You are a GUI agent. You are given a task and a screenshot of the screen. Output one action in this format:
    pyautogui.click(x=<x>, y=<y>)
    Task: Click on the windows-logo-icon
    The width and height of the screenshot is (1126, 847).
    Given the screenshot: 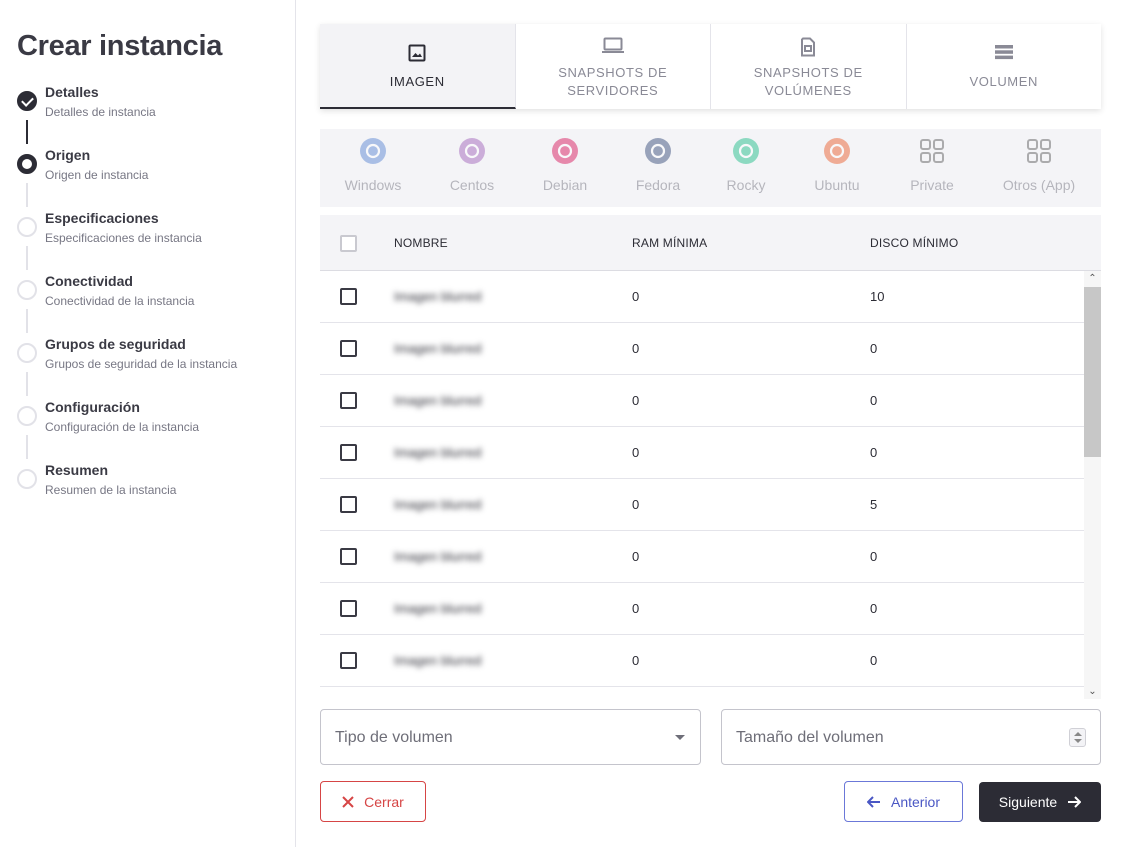 What is the action you would take?
    pyautogui.click(x=373, y=151)
    